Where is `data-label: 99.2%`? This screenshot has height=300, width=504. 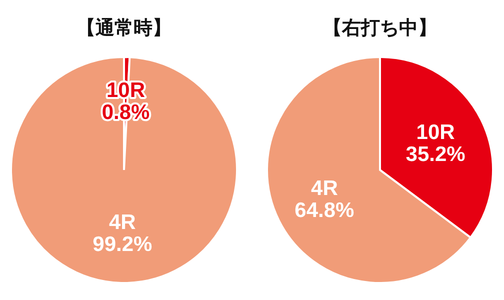 data-label: 99.2% is located at coordinates (122, 244).